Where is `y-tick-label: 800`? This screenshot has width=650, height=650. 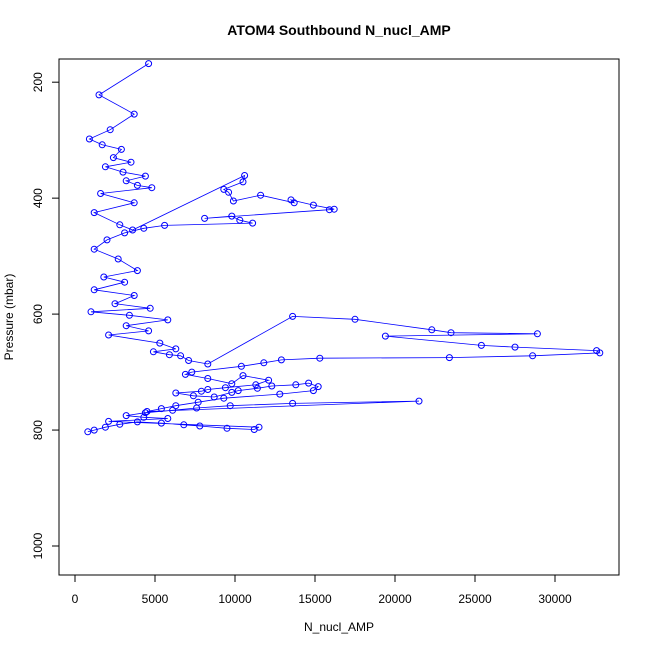 y-tick-label: 800 is located at coordinates (38, 430).